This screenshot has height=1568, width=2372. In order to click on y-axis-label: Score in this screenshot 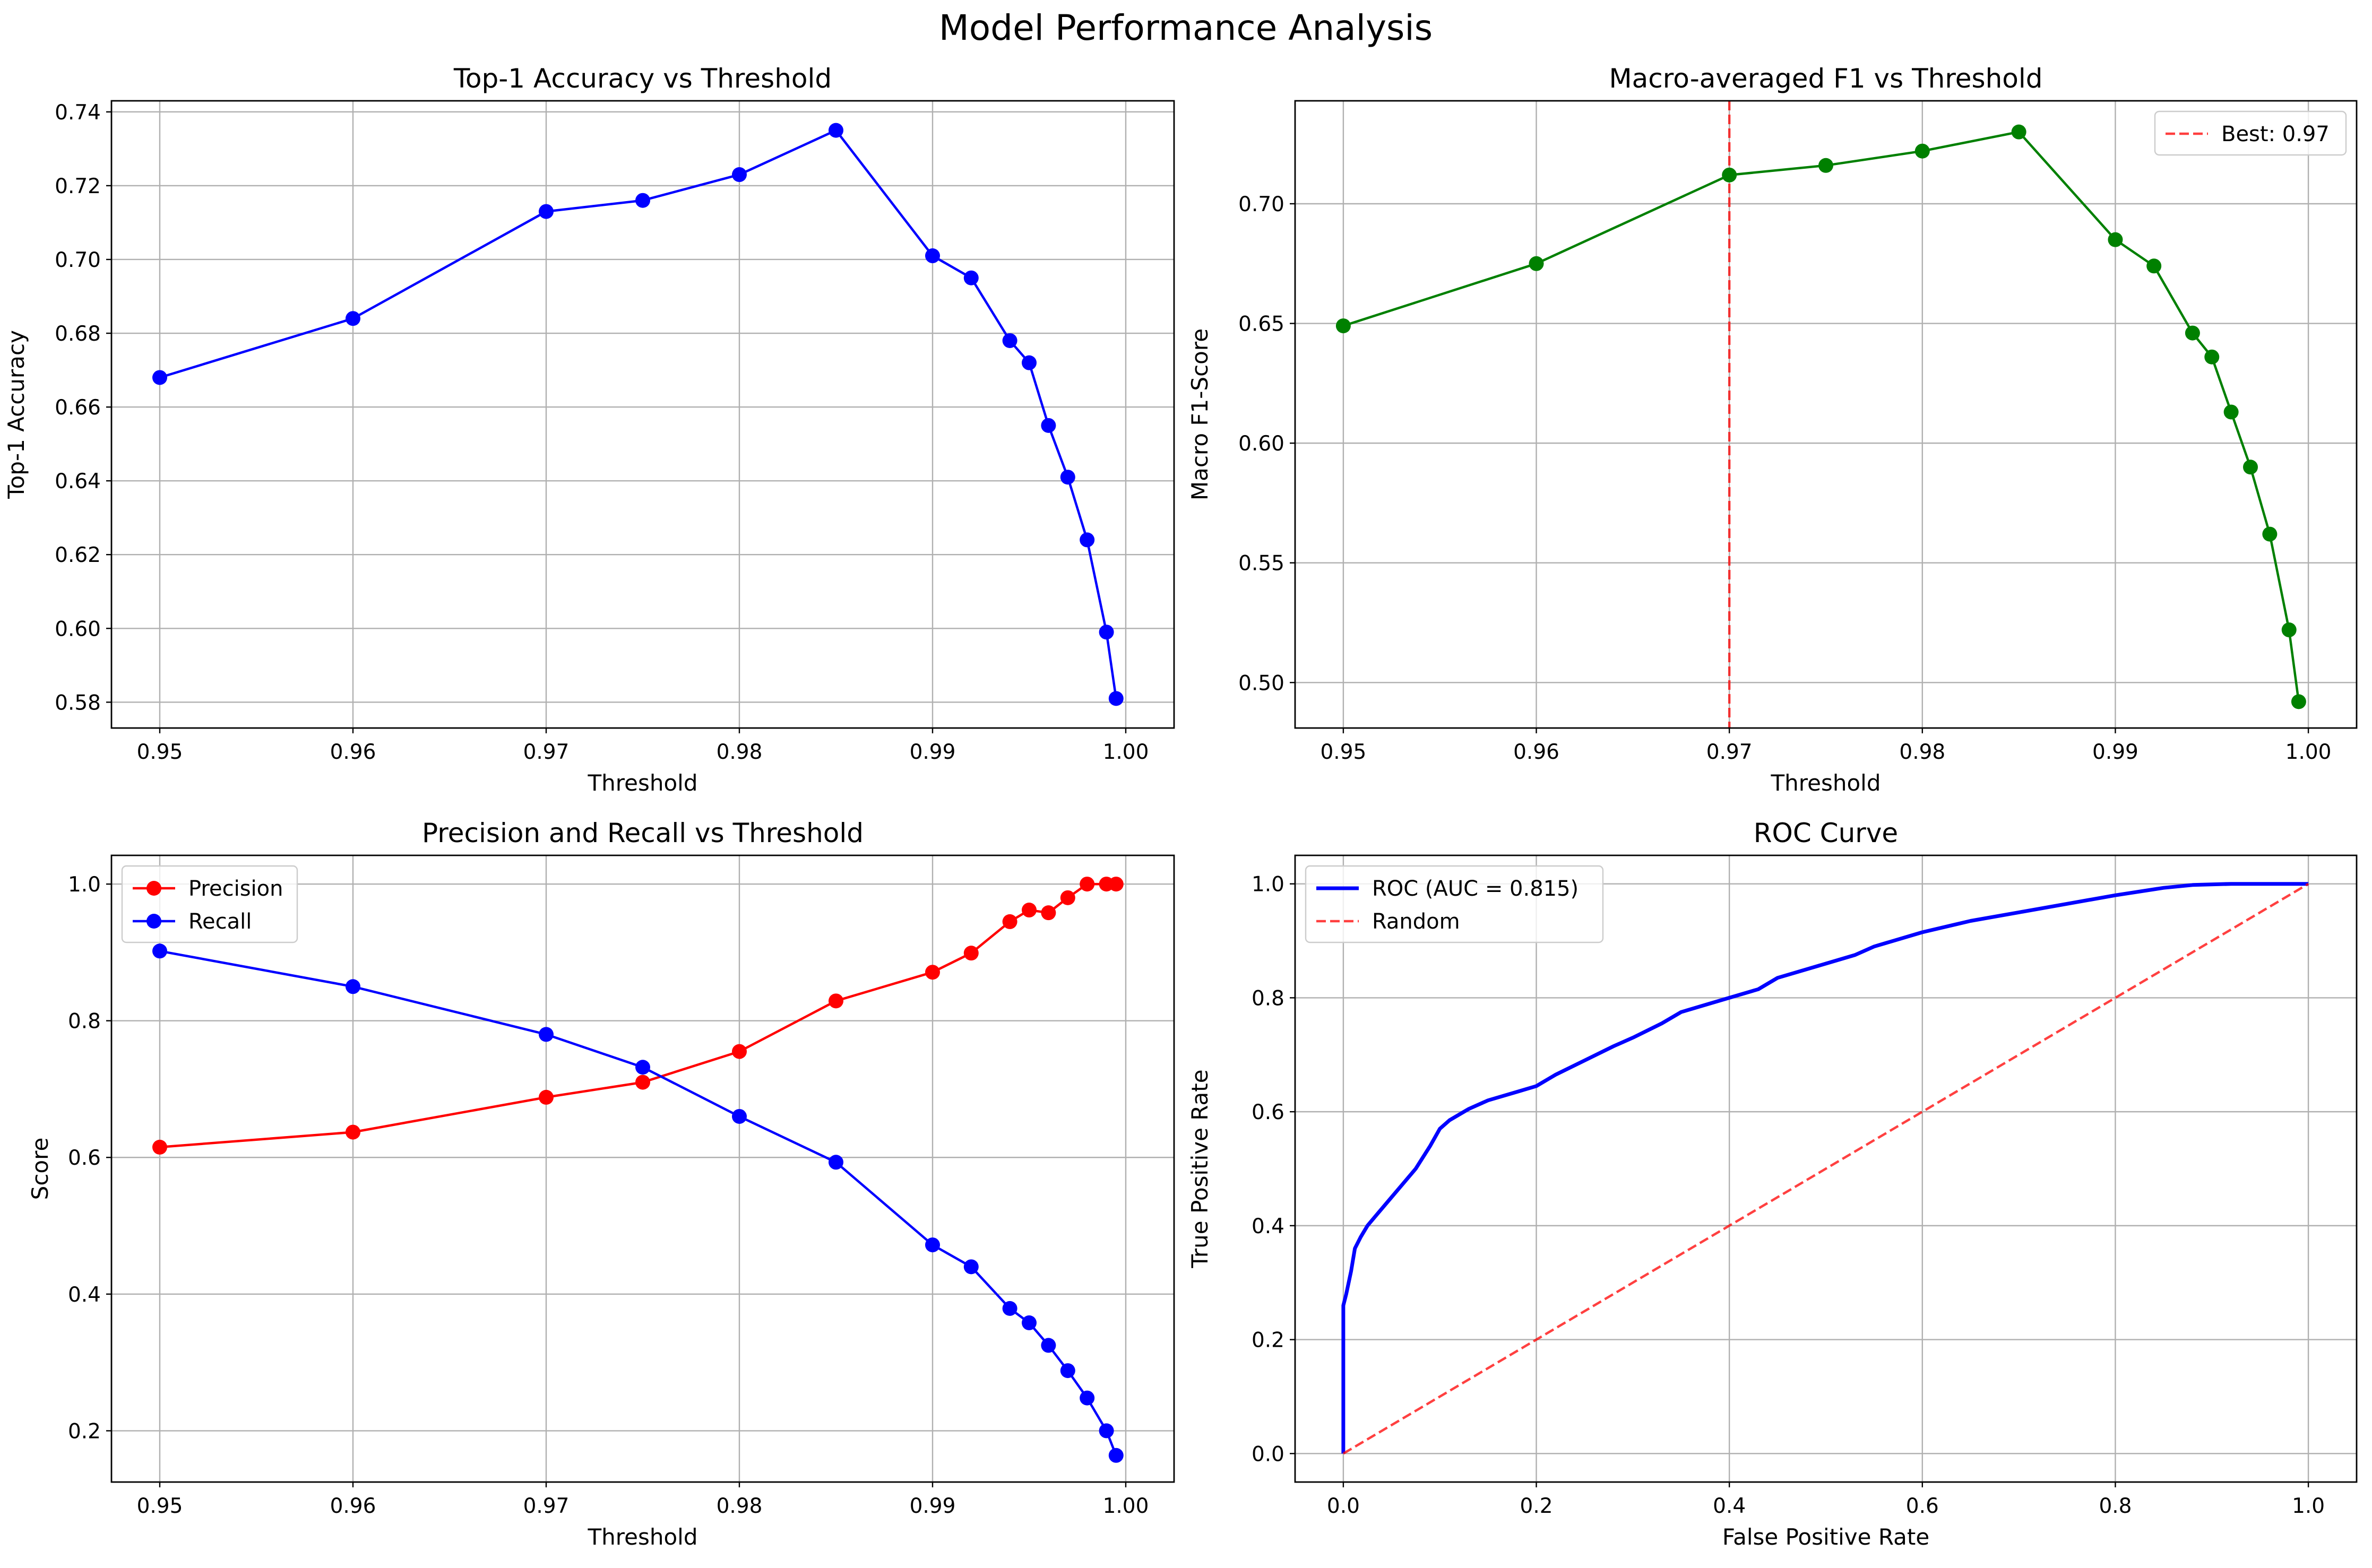, I will do `click(40, 1169)`.